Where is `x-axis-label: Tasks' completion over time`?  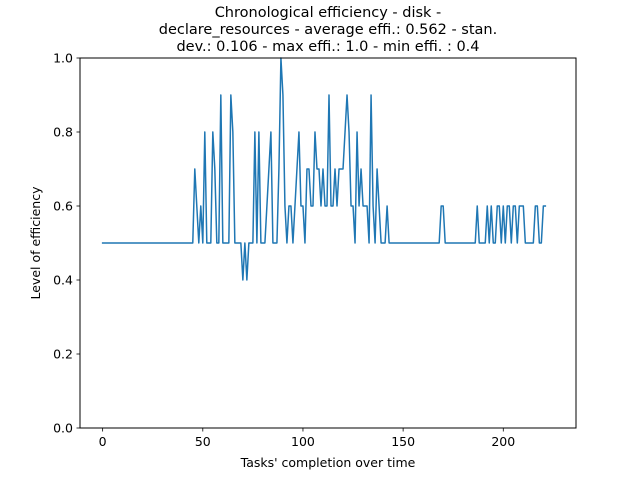 x-axis-label: Tasks' completion over time is located at coordinates (328, 462).